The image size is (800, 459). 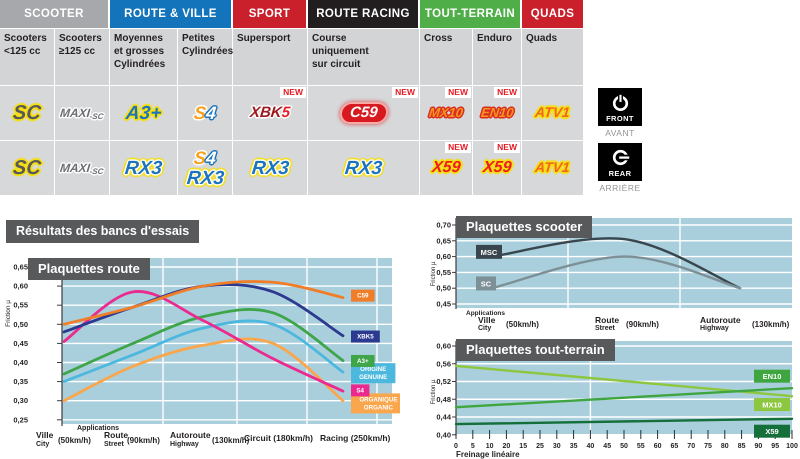 I want to click on rear-cell-1: MAXI-SC, so click(x=82, y=168).